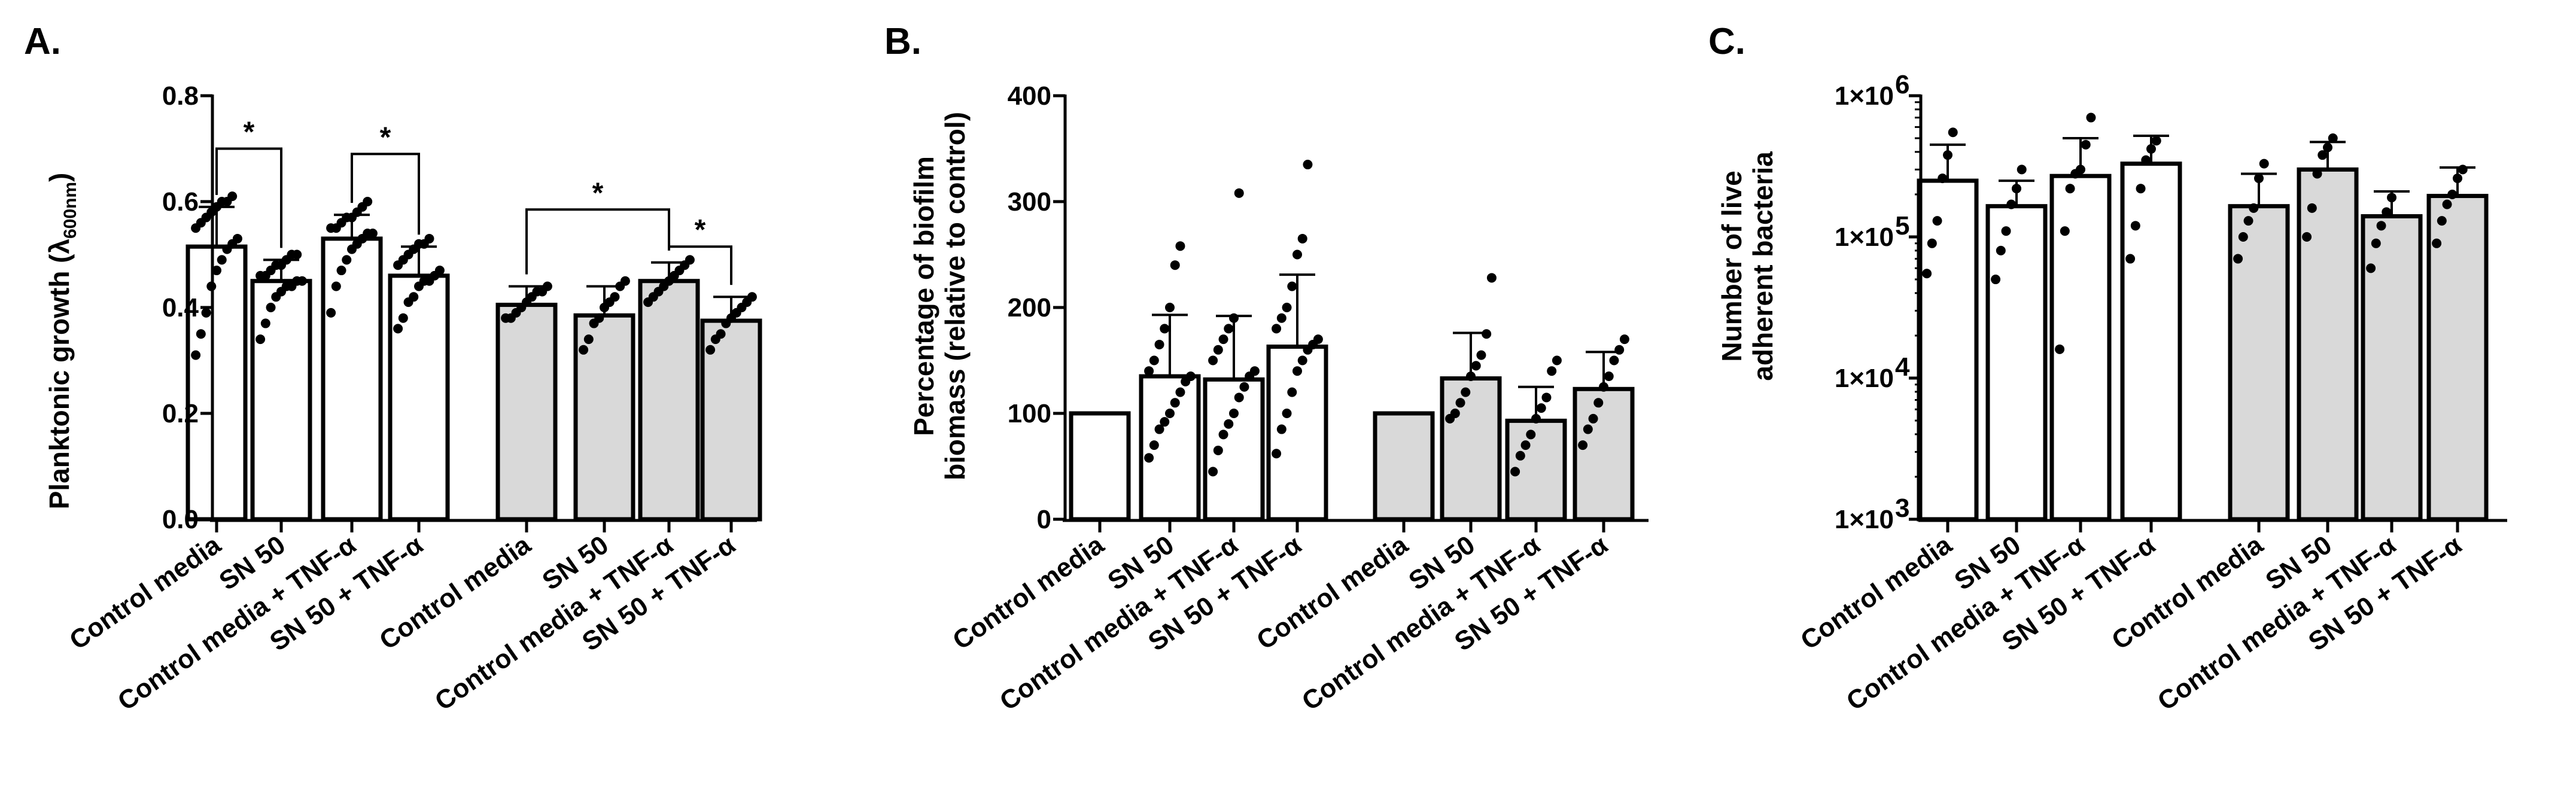 The image size is (2576, 807). Describe the element at coordinates (180, 413) in the screenshot. I see `y-tick-label: 0.2` at that location.